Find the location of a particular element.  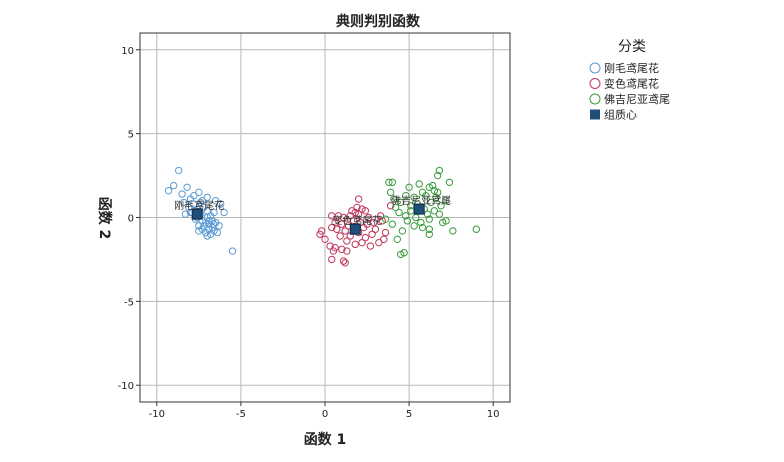

centroid-label: 佛吉尼亚鸢尾 is located at coordinates (421, 200).